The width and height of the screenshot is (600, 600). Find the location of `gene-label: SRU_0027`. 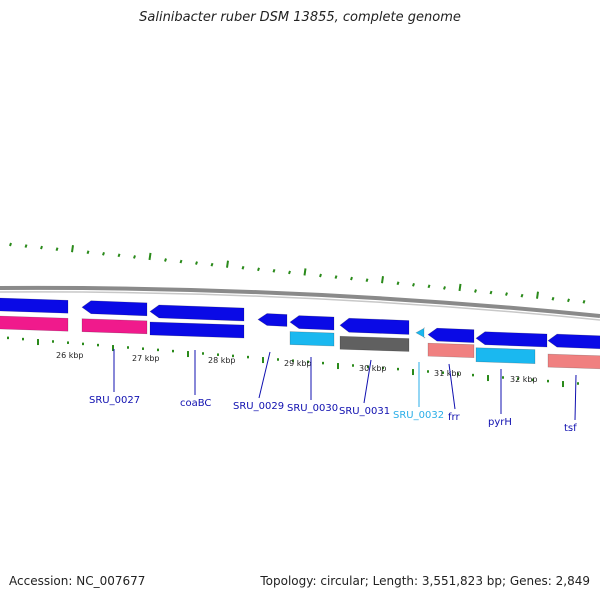

gene-label: SRU_0027 is located at coordinates (114, 400).